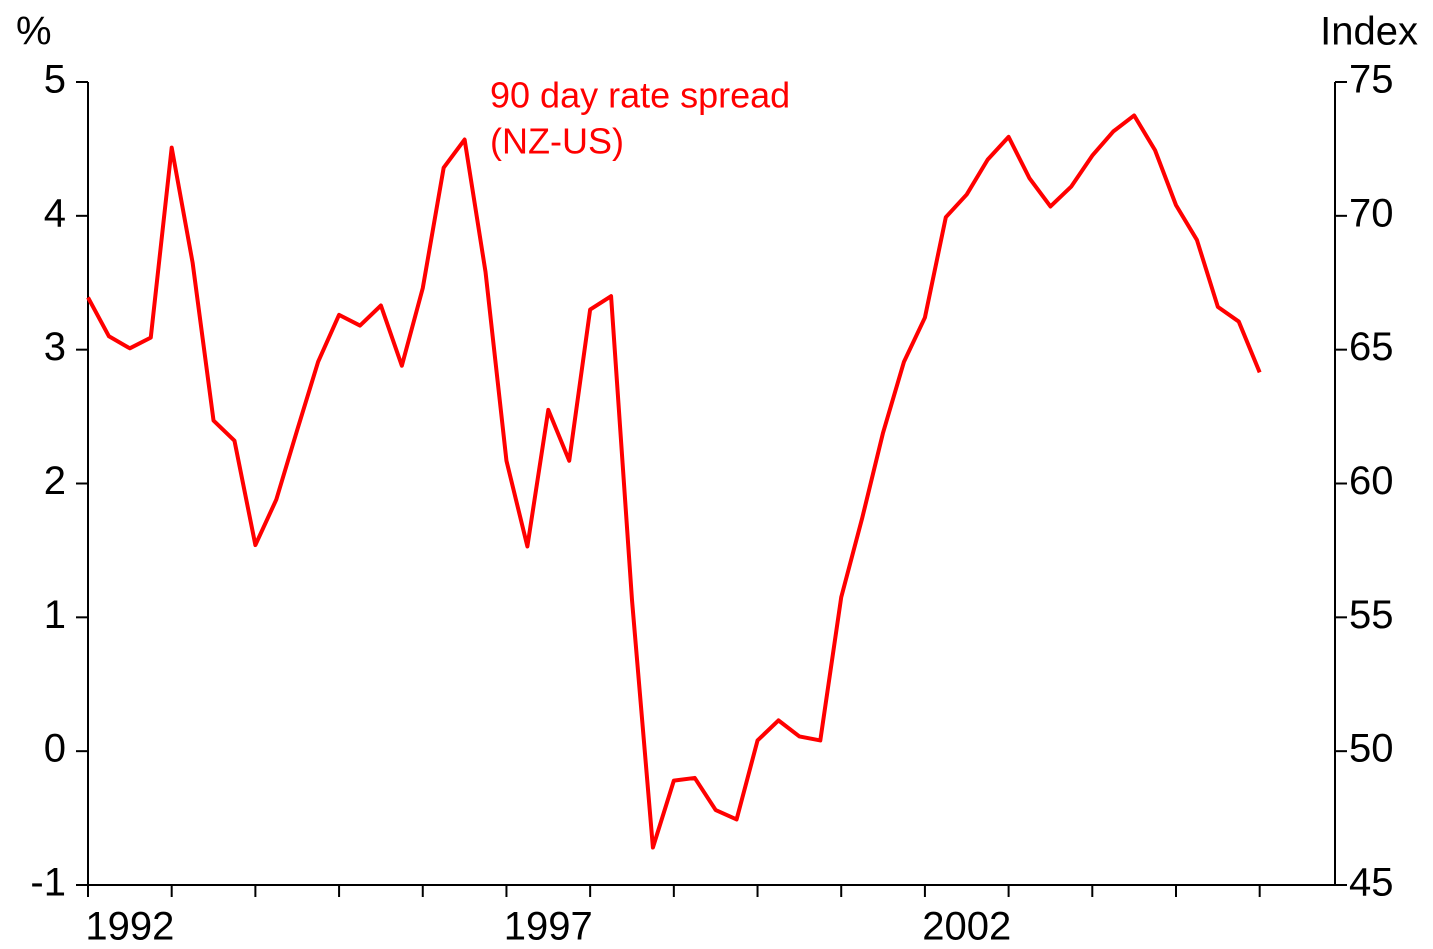  I want to click on y-tick-label: 4, so click(55, 213).